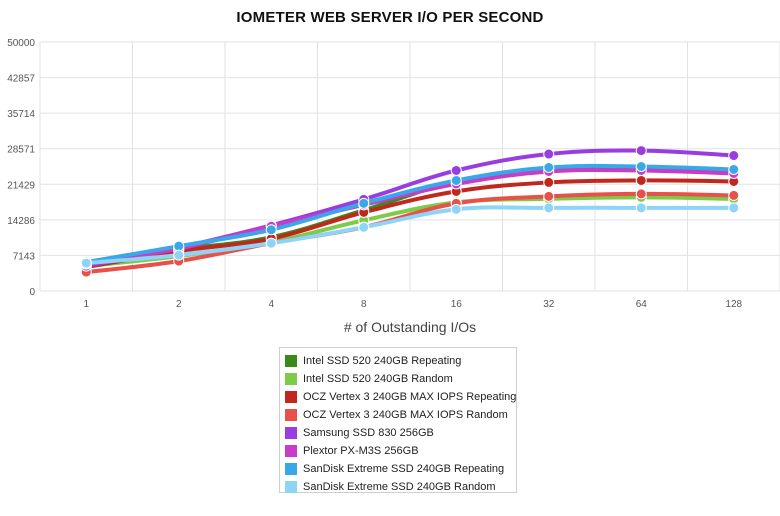 This screenshot has height=516, width=780. I want to click on y-tick-label: 0, so click(32, 292).